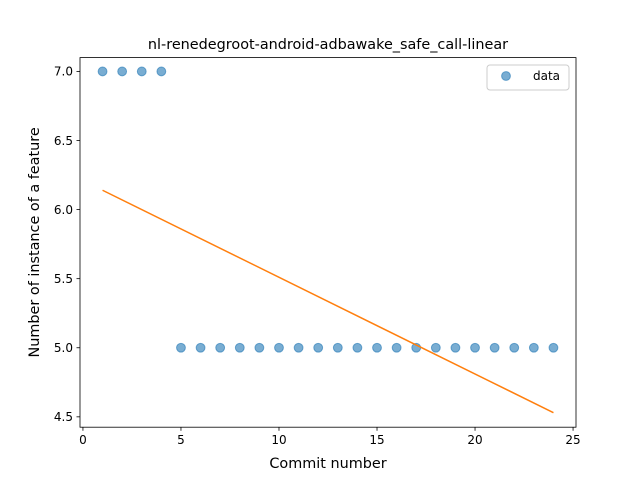 Image resolution: width=640 pixels, height=480 pixels. What do you see at coordinates (506, 76) in the screenshot?
I see `legend-marker` at bounding box center [506, 76].